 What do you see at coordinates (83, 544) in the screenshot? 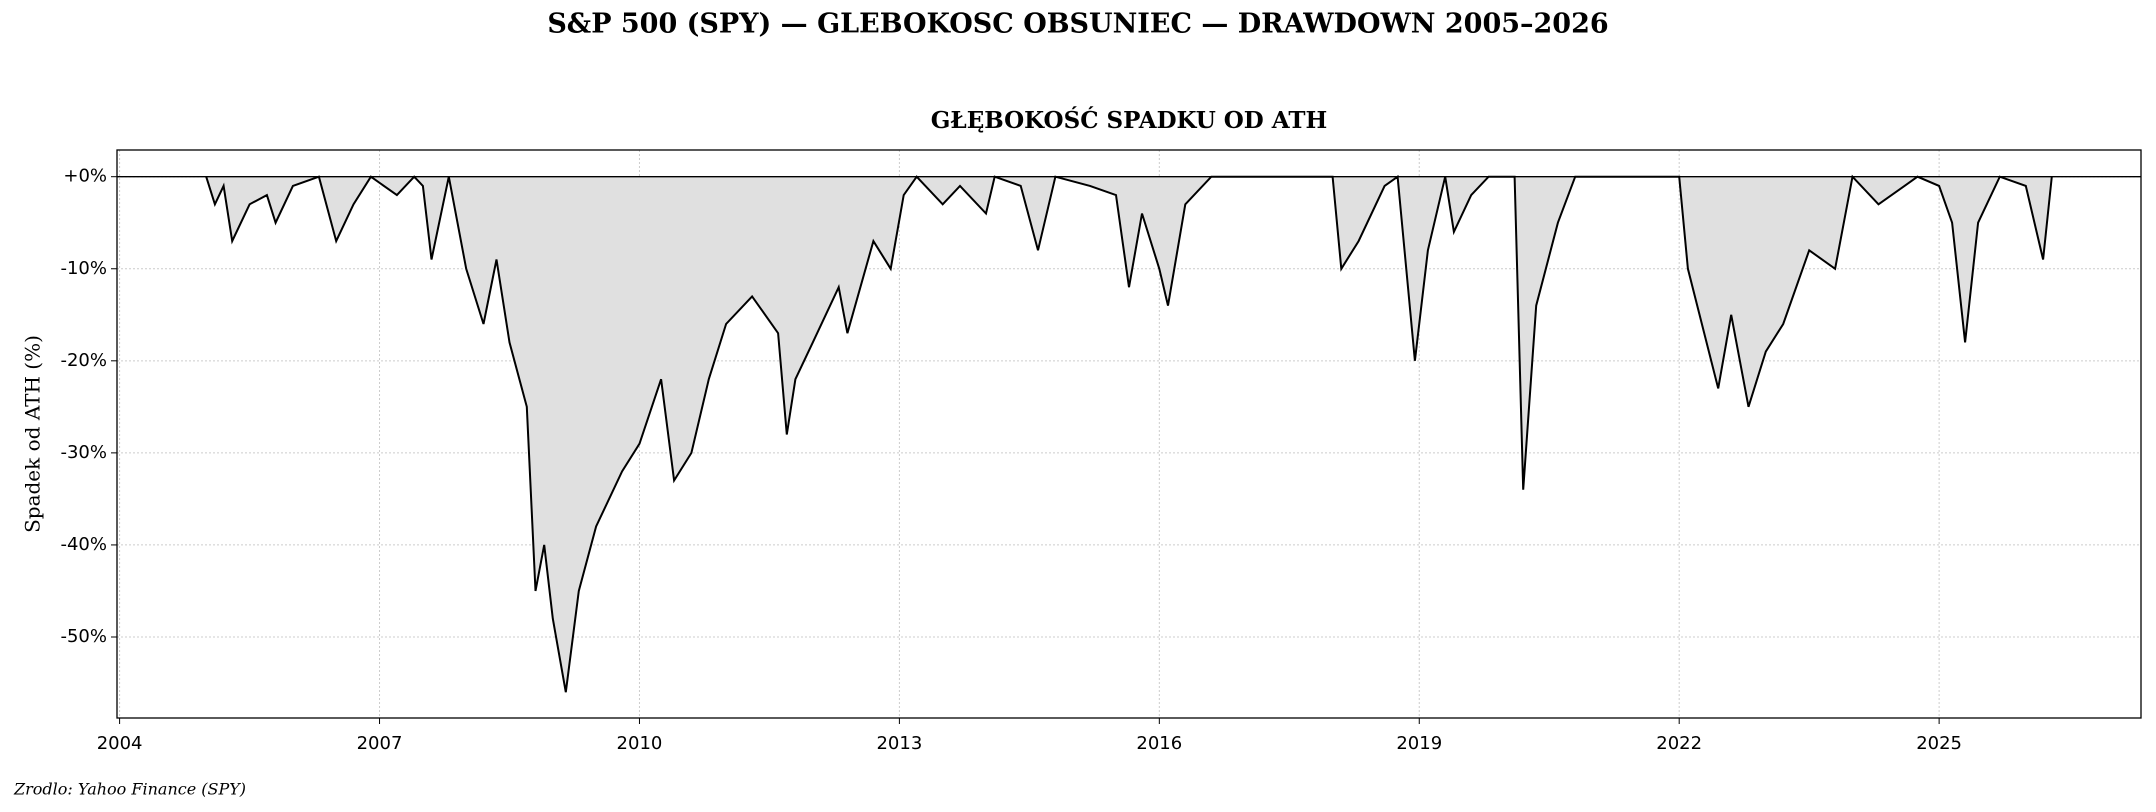
I see `y-tick-label: -40%` at bounding box center [83, 544].